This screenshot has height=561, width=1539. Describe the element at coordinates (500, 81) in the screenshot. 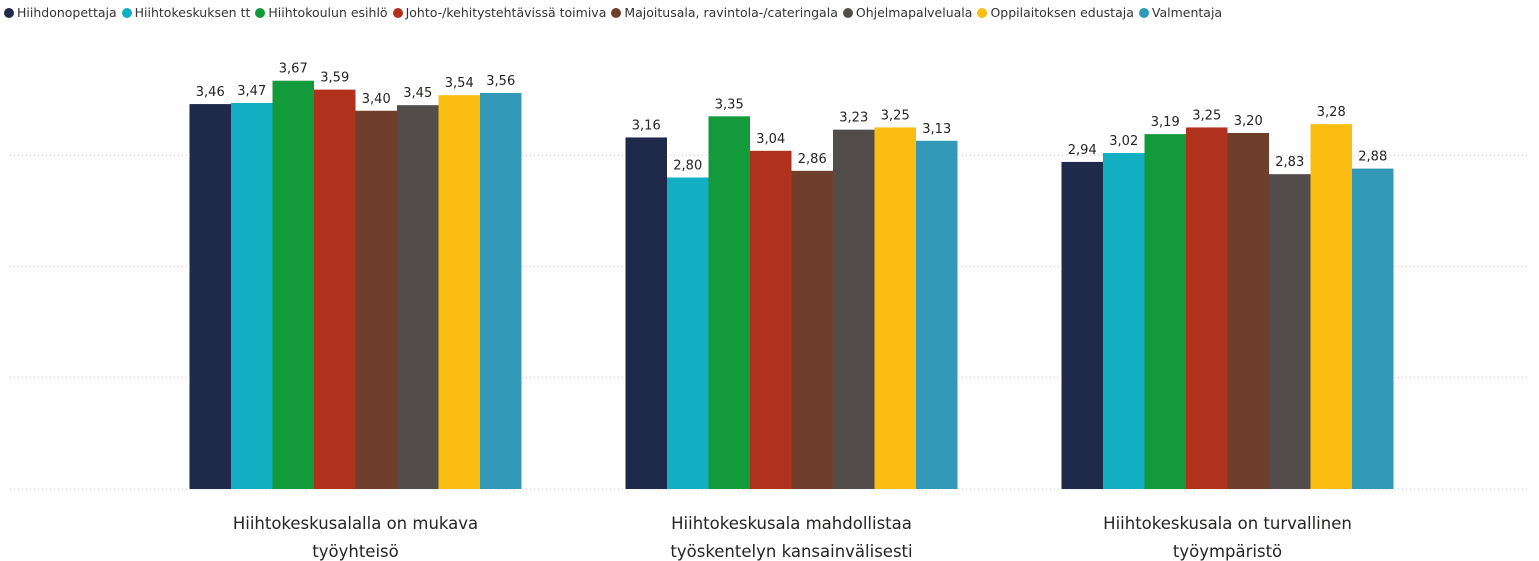

I see `data-label: 3,56` at that location.